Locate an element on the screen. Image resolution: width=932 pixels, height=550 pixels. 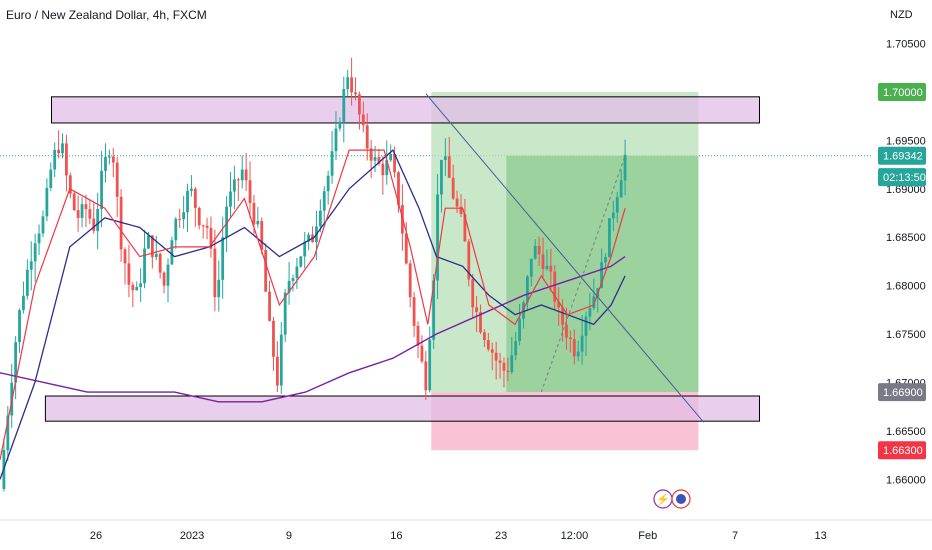
x-tick-label: 23 is located at coordinates (501, 536).